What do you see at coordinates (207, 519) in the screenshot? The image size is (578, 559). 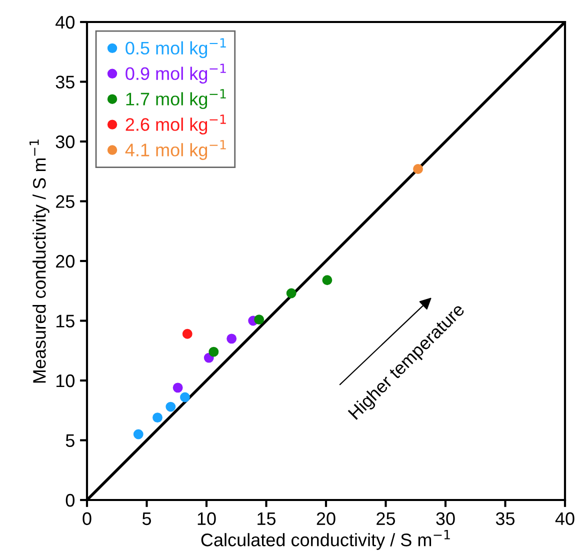 I see `x-tick-label: 10` at bounding box center [207, 519].